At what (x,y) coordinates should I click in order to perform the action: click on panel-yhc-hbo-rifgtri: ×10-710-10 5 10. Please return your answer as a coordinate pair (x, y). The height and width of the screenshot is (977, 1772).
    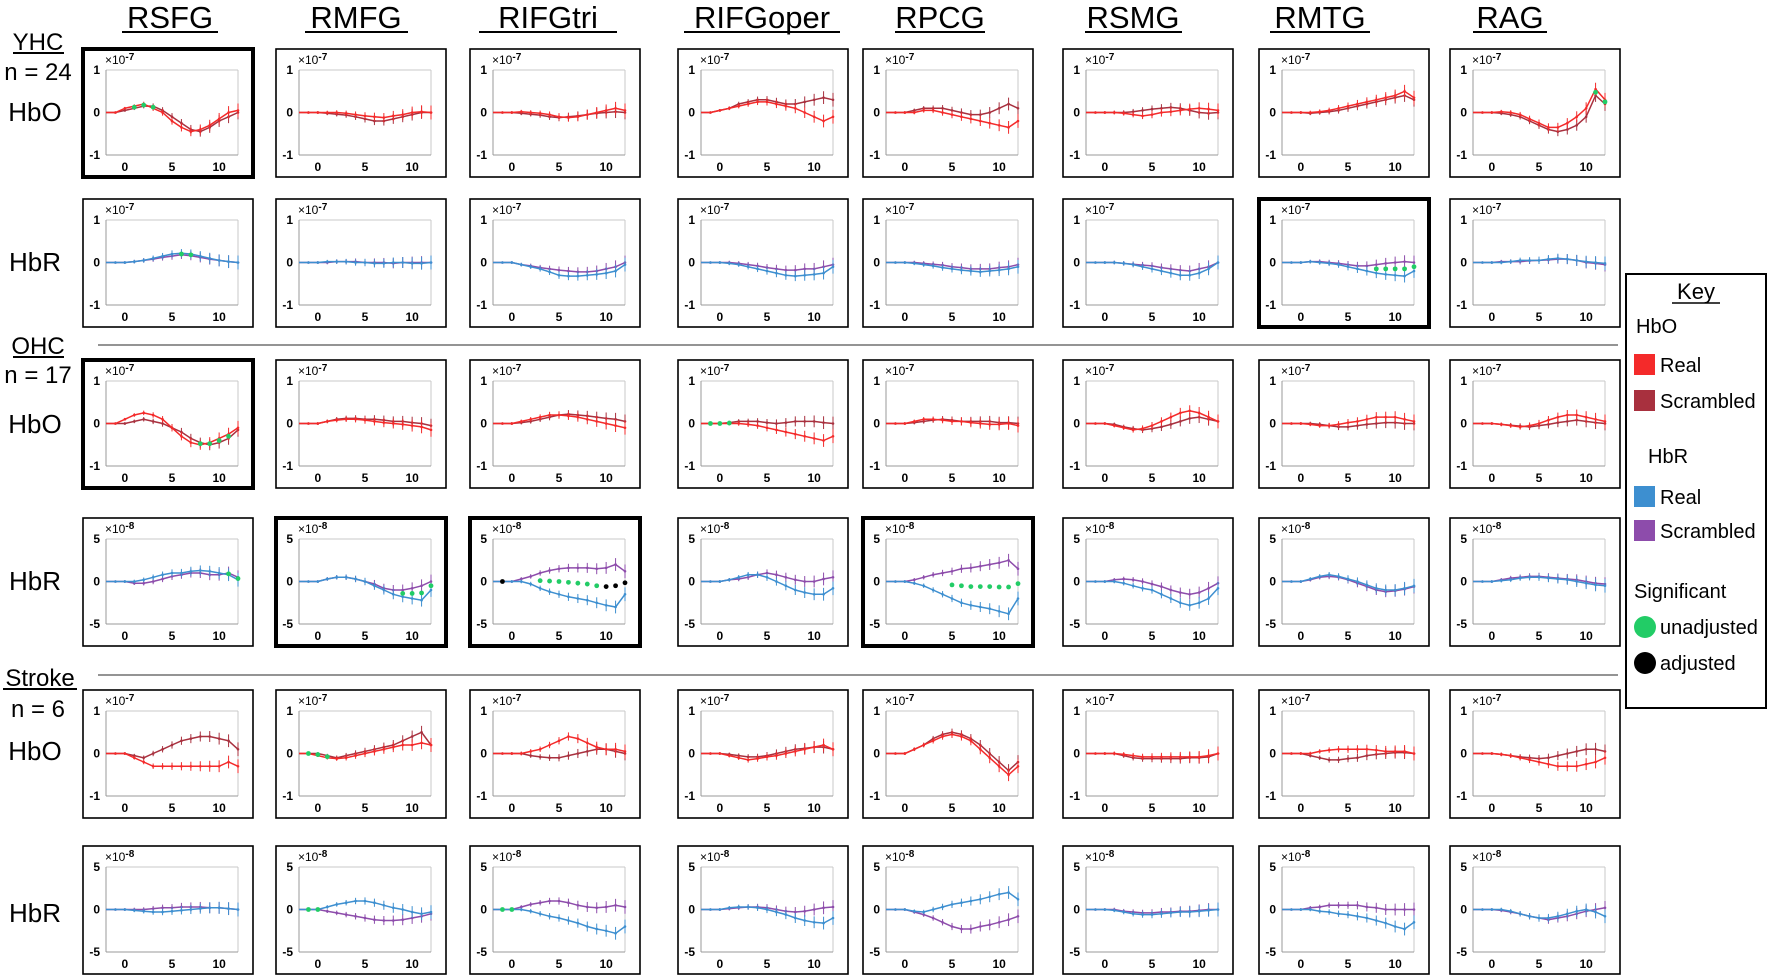
    Looking at the image, I should click on (555, 113).